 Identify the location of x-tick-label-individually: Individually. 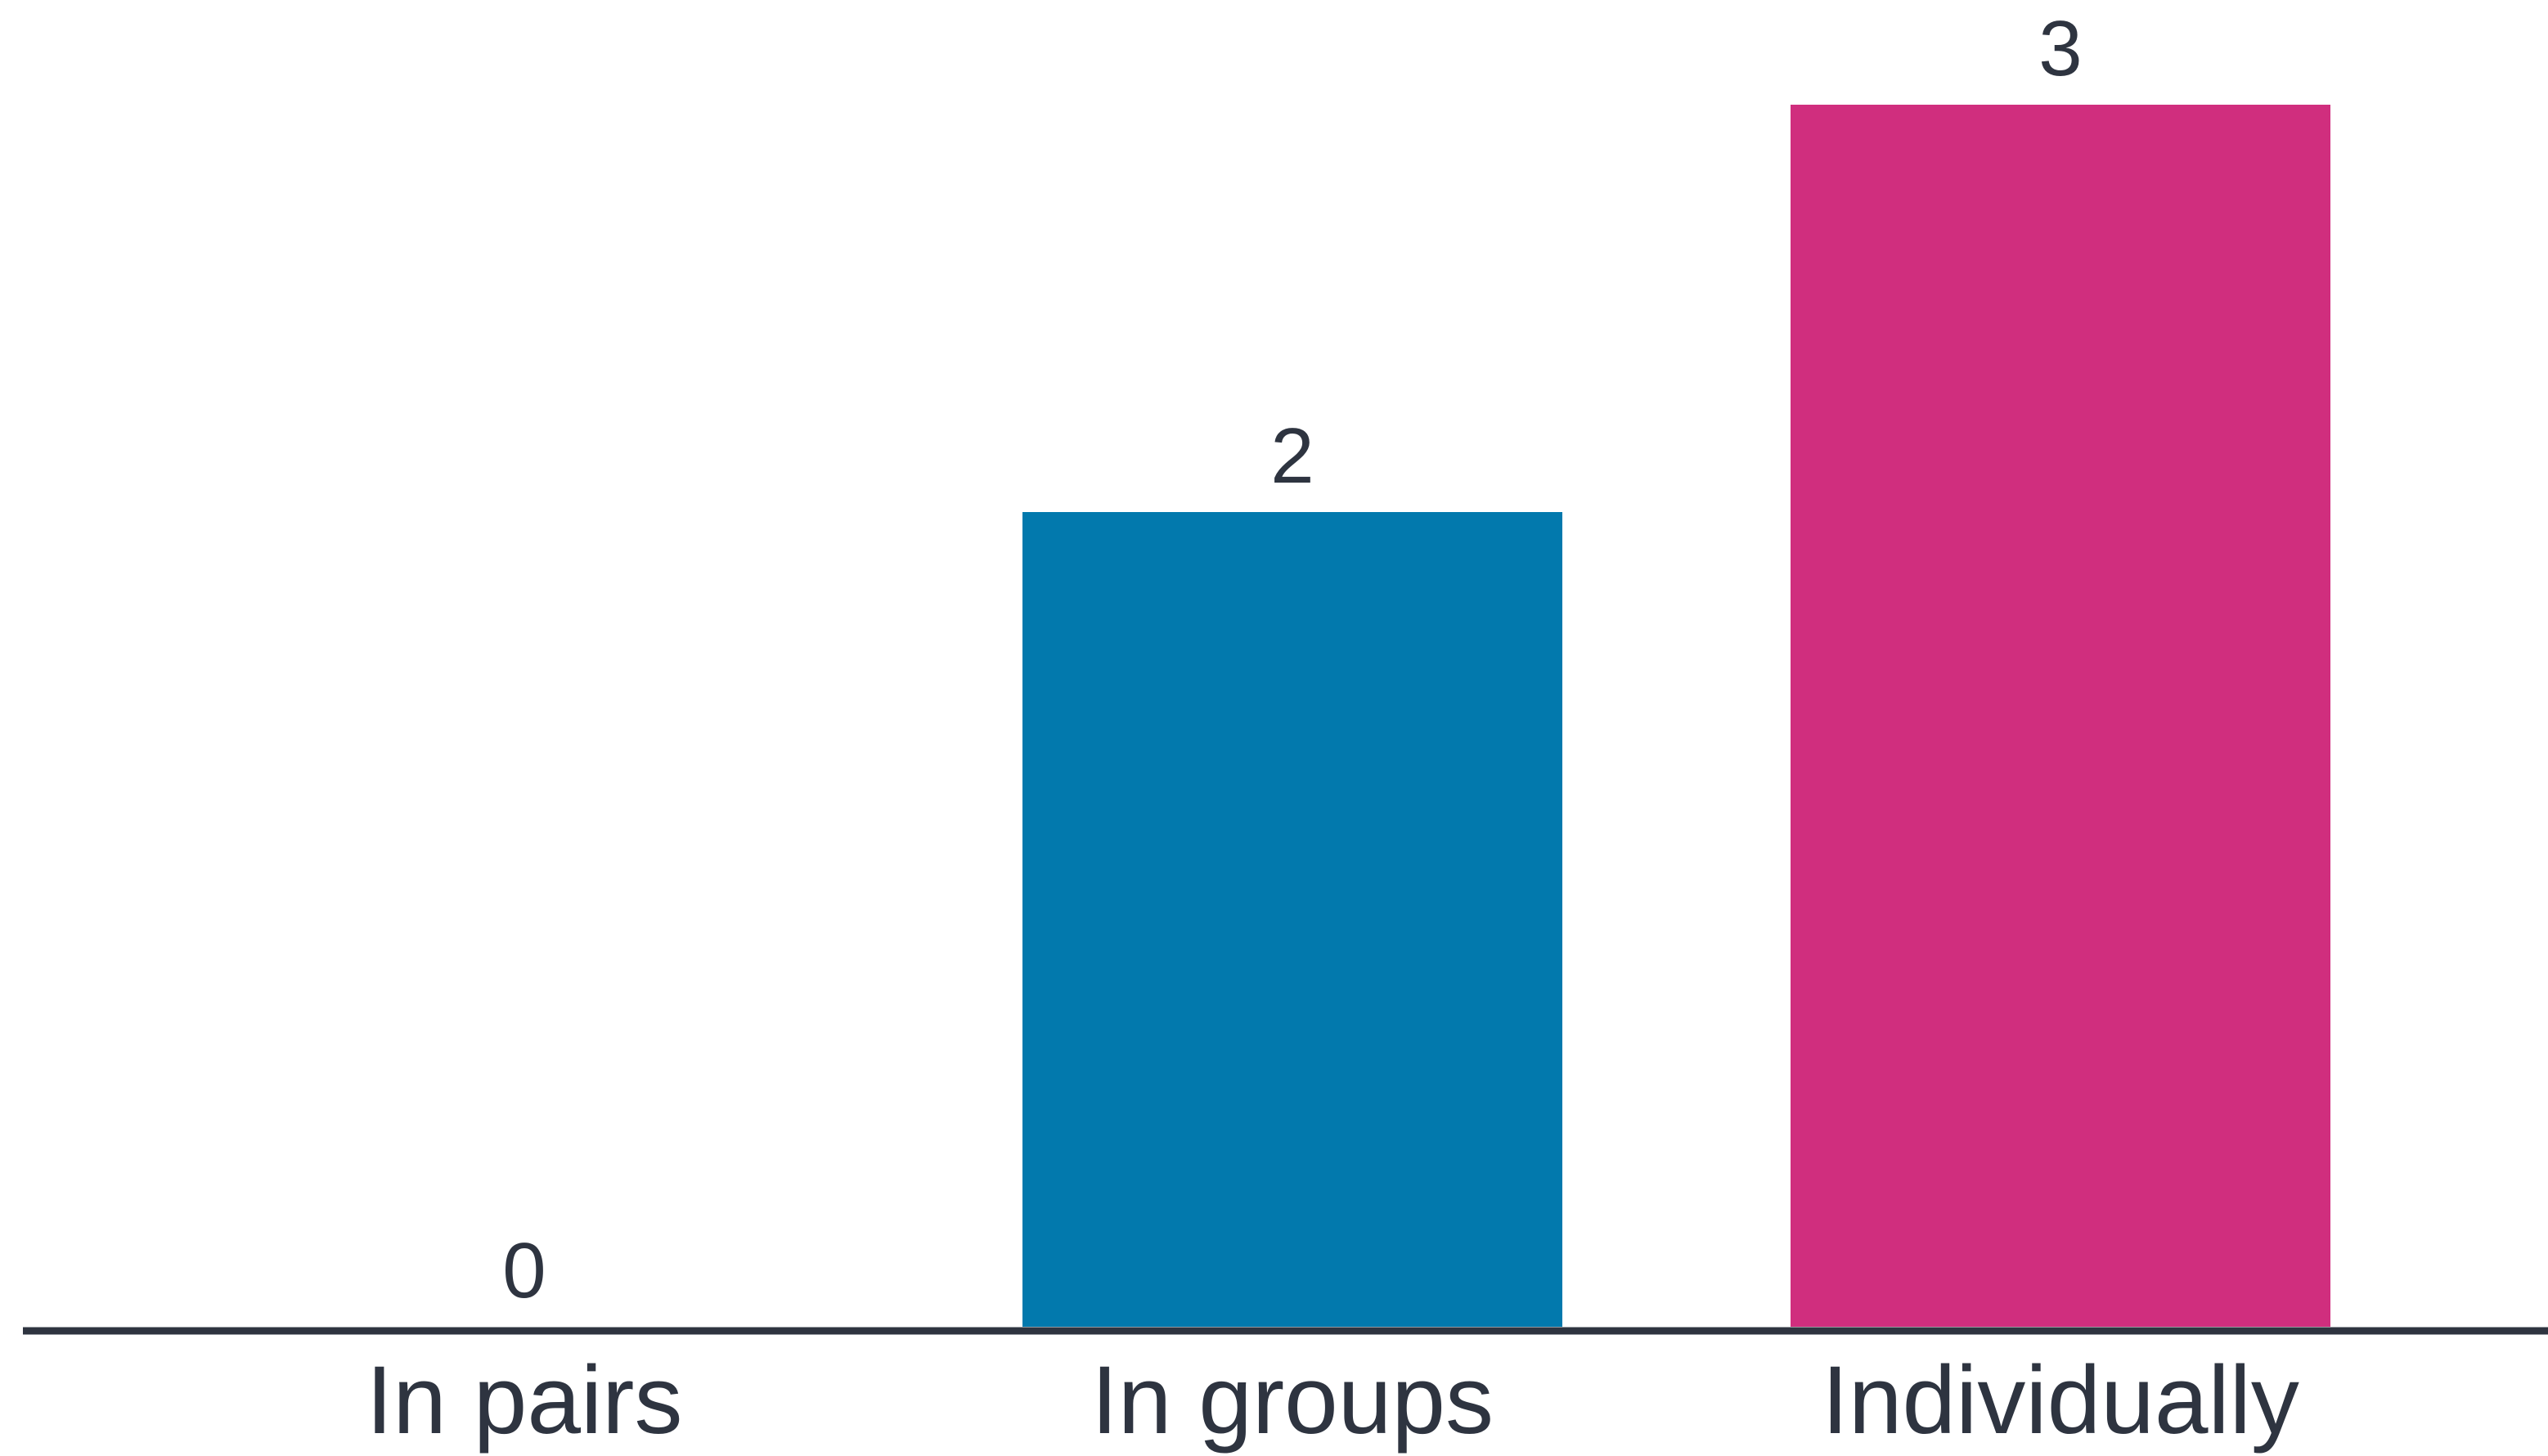
(2060, 1400).